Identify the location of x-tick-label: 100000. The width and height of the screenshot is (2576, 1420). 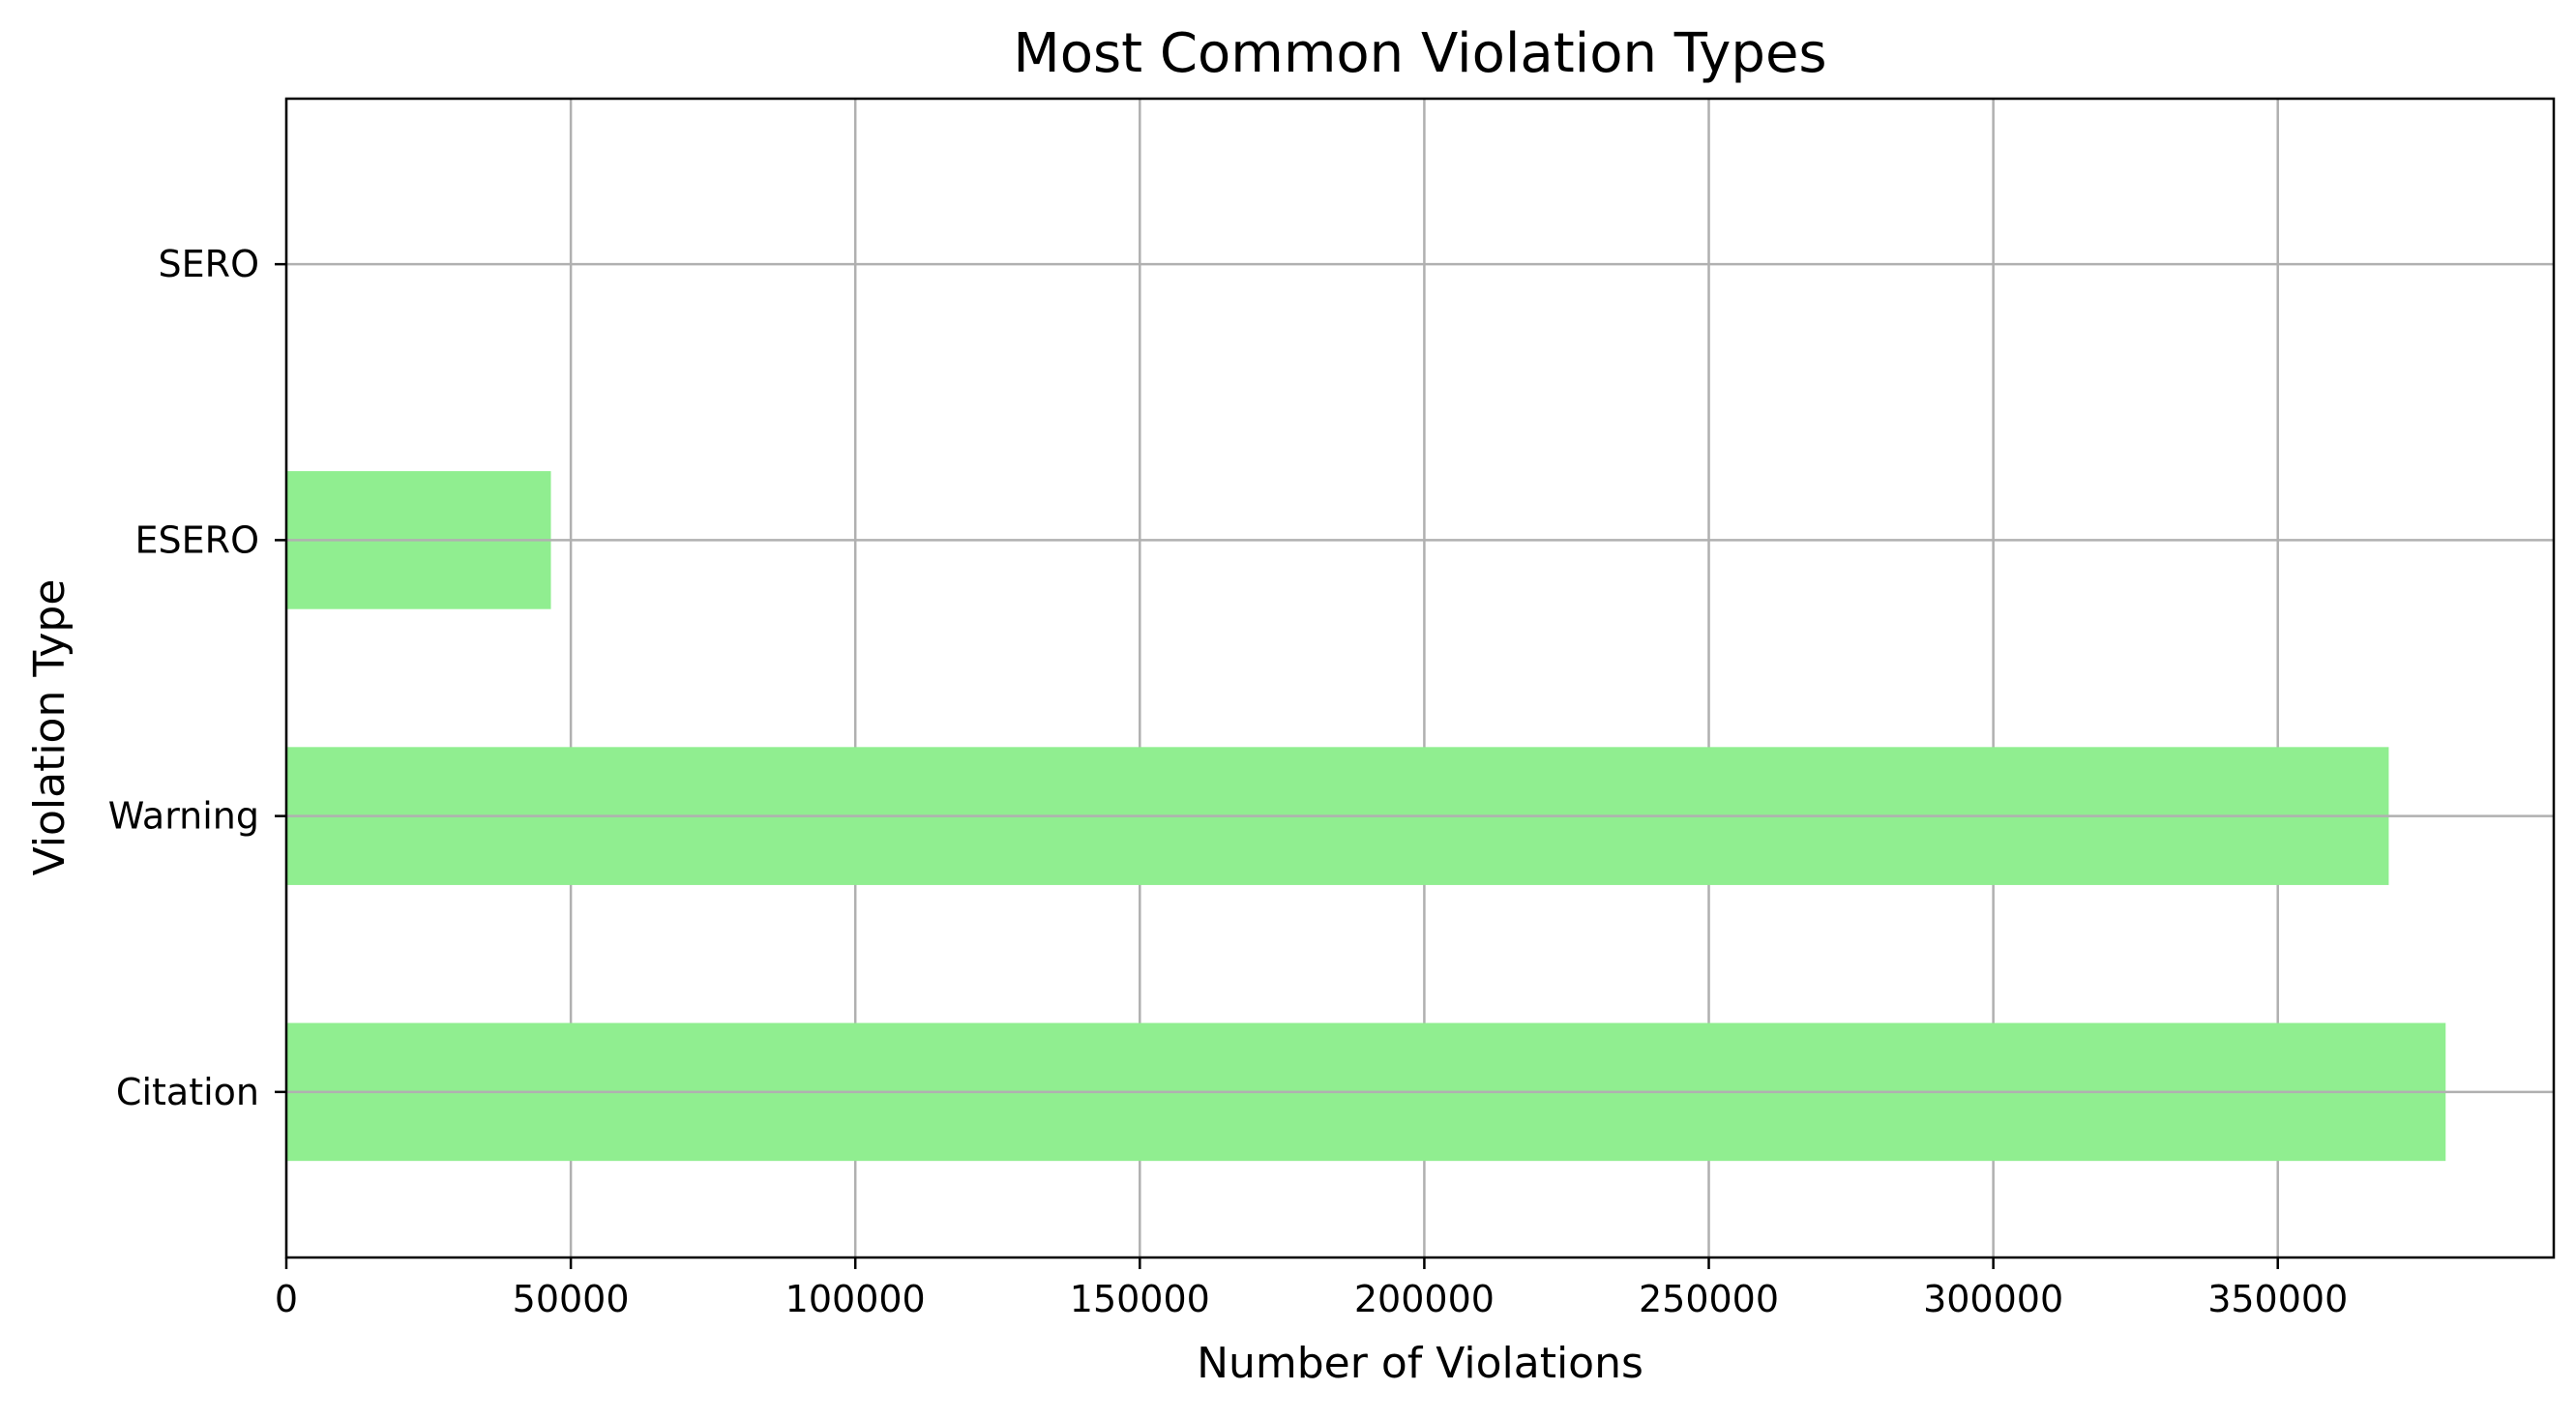
(856, 1299).